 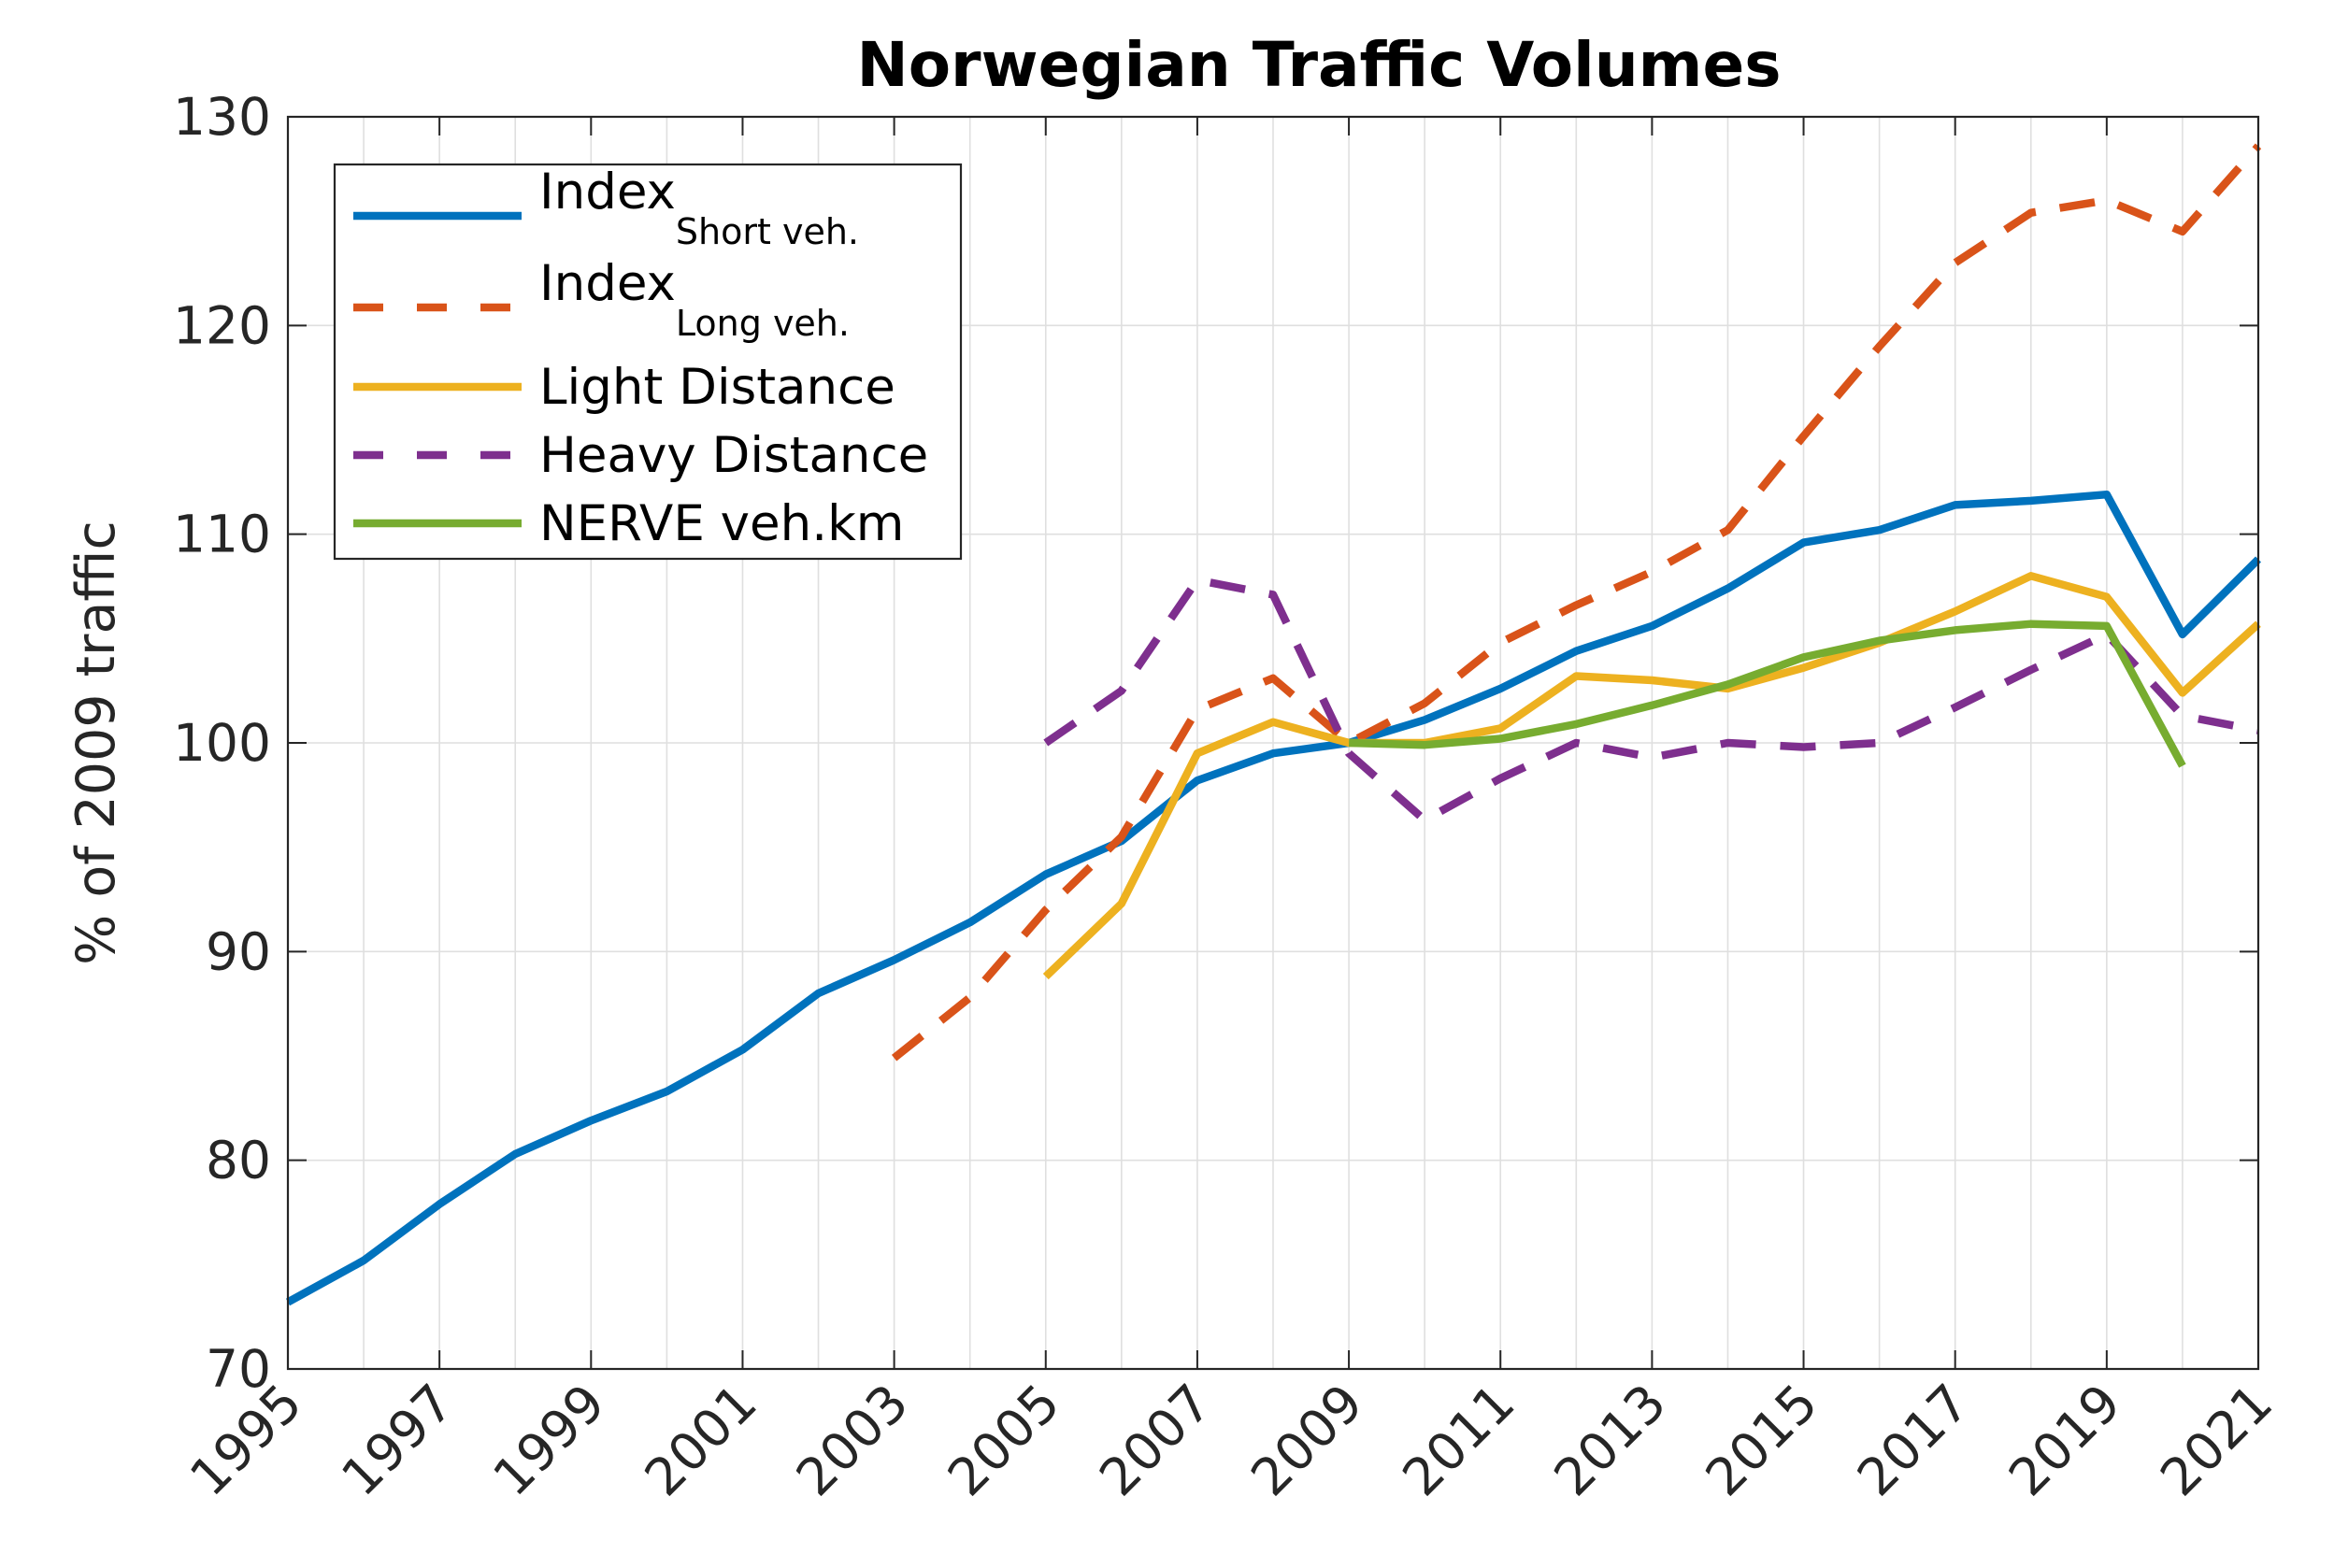 I want to click on y-tick-label: 130, so click(x=222, y=117).